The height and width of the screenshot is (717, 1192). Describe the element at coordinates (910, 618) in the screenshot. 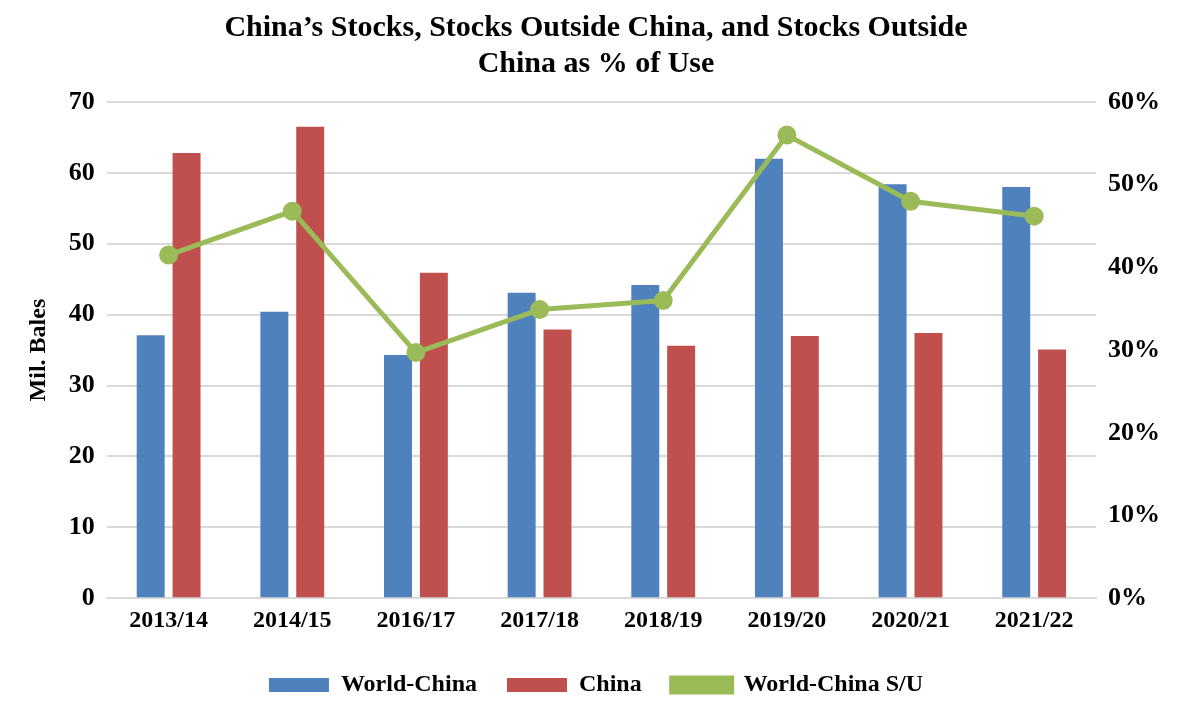

I see `x-tick-label: 2020/21` at that location.